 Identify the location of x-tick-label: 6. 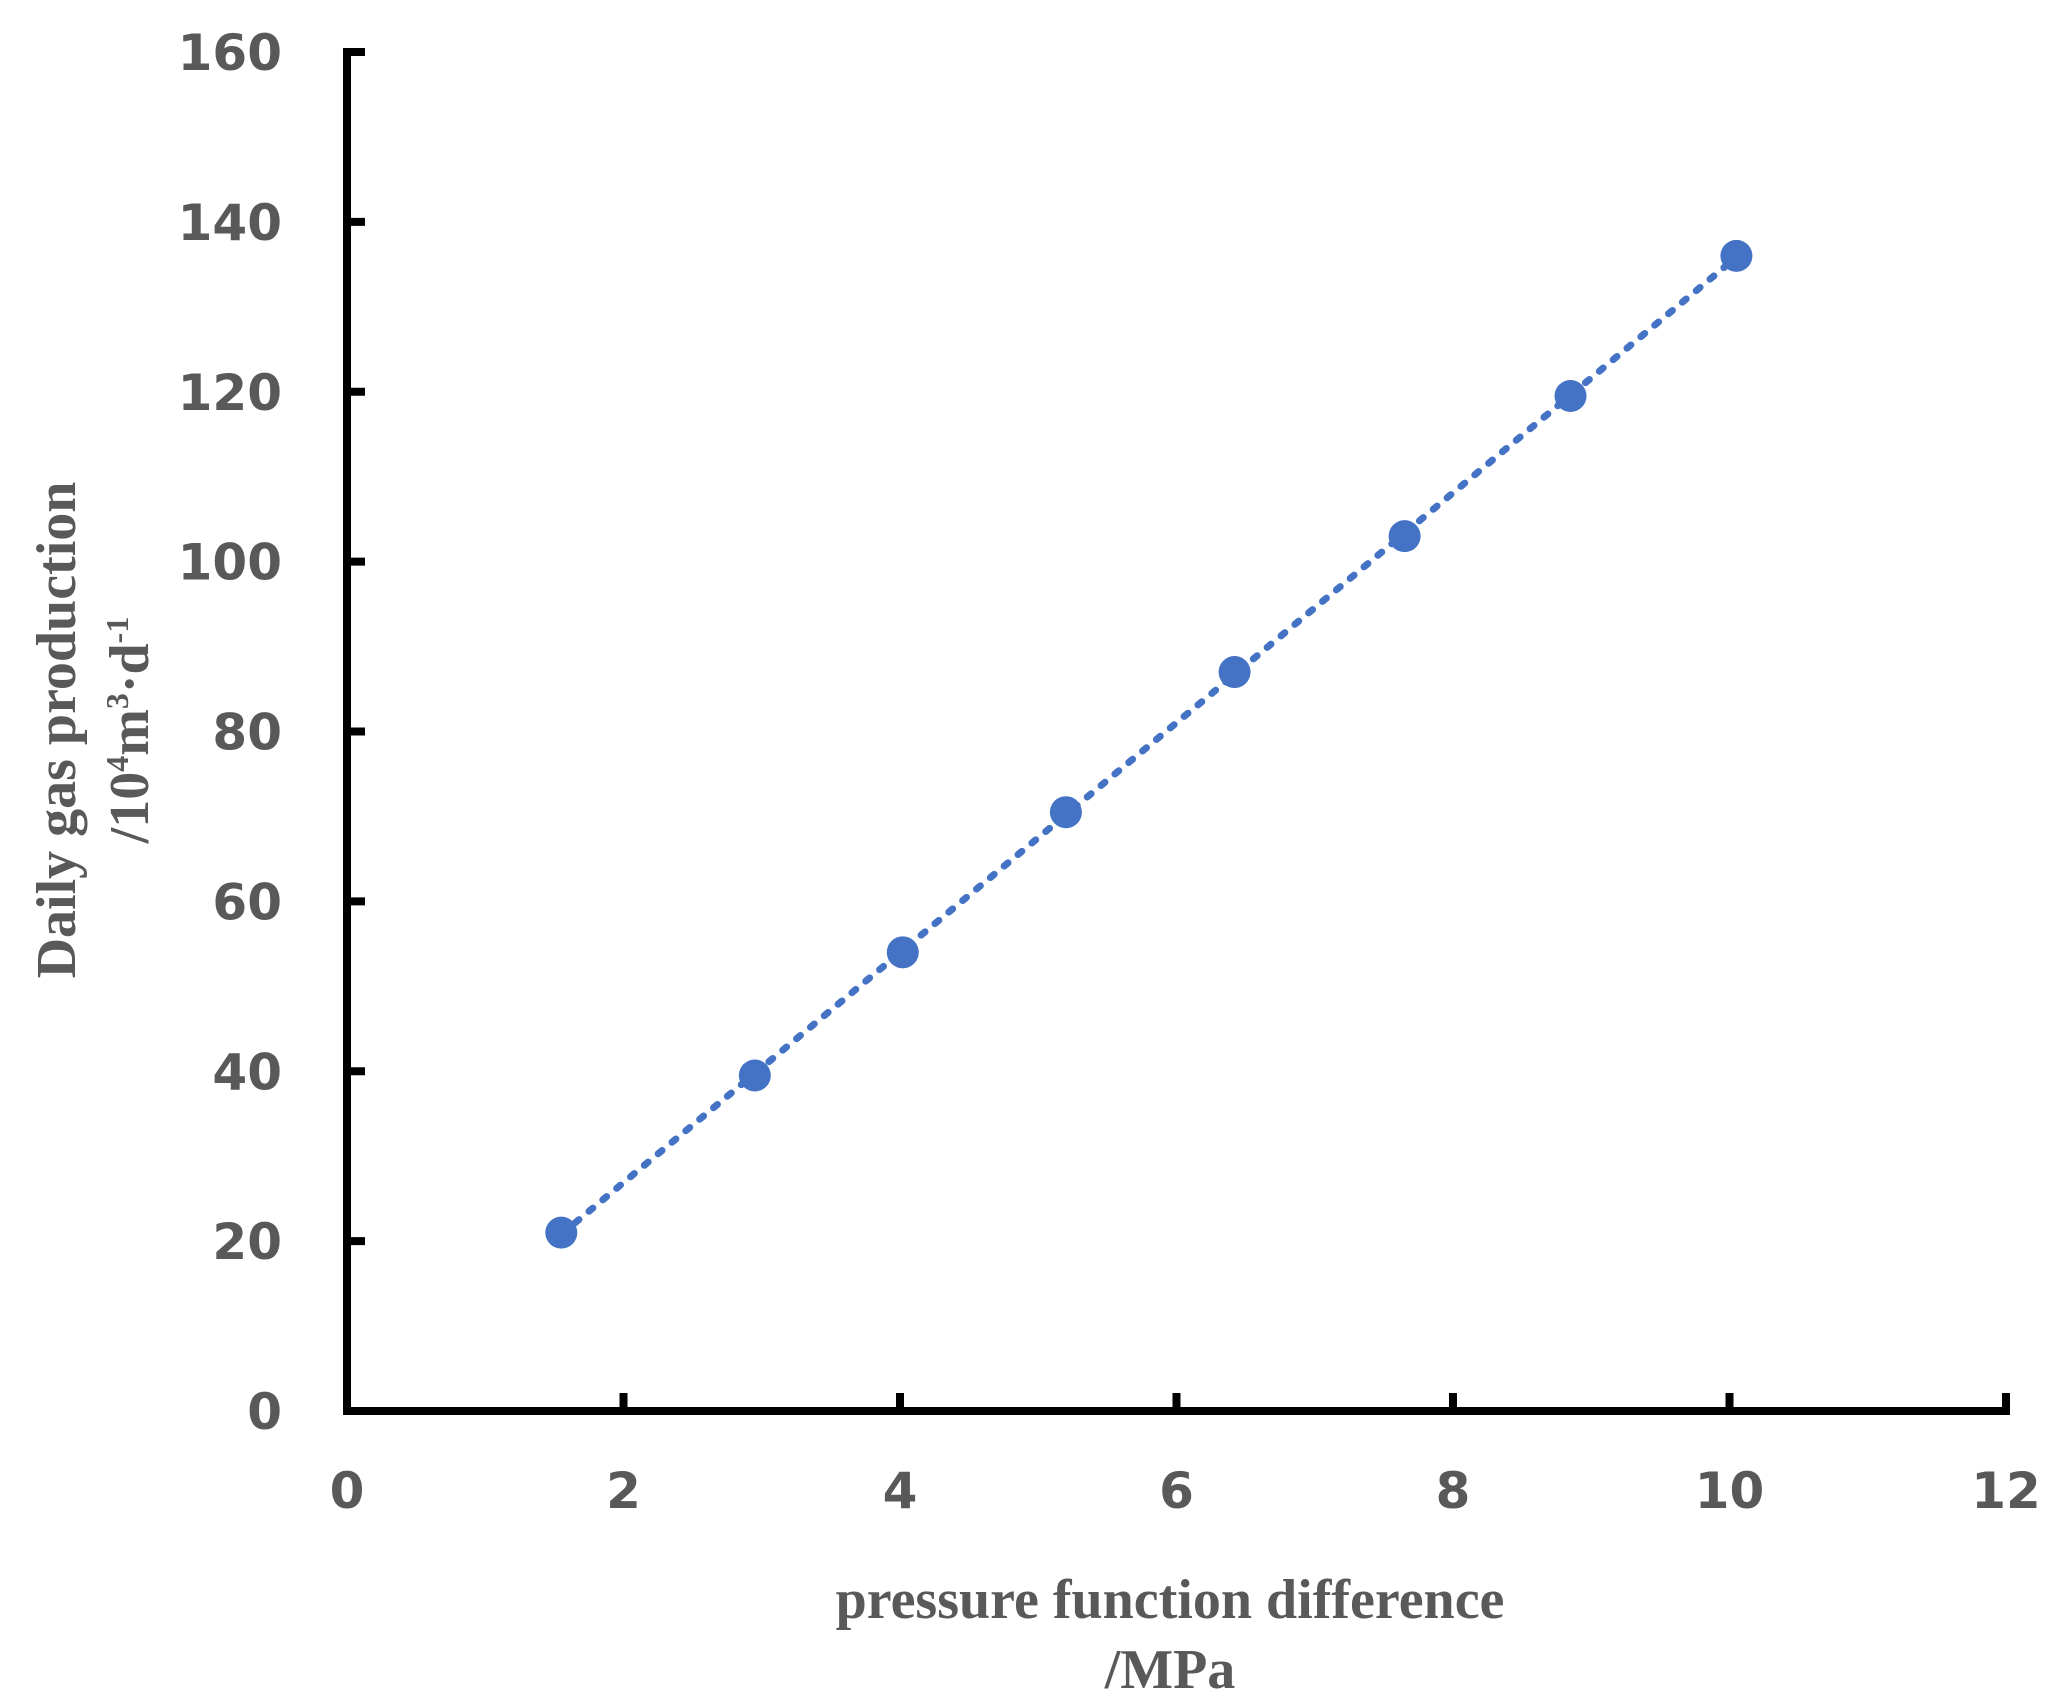
(1176, 1491).